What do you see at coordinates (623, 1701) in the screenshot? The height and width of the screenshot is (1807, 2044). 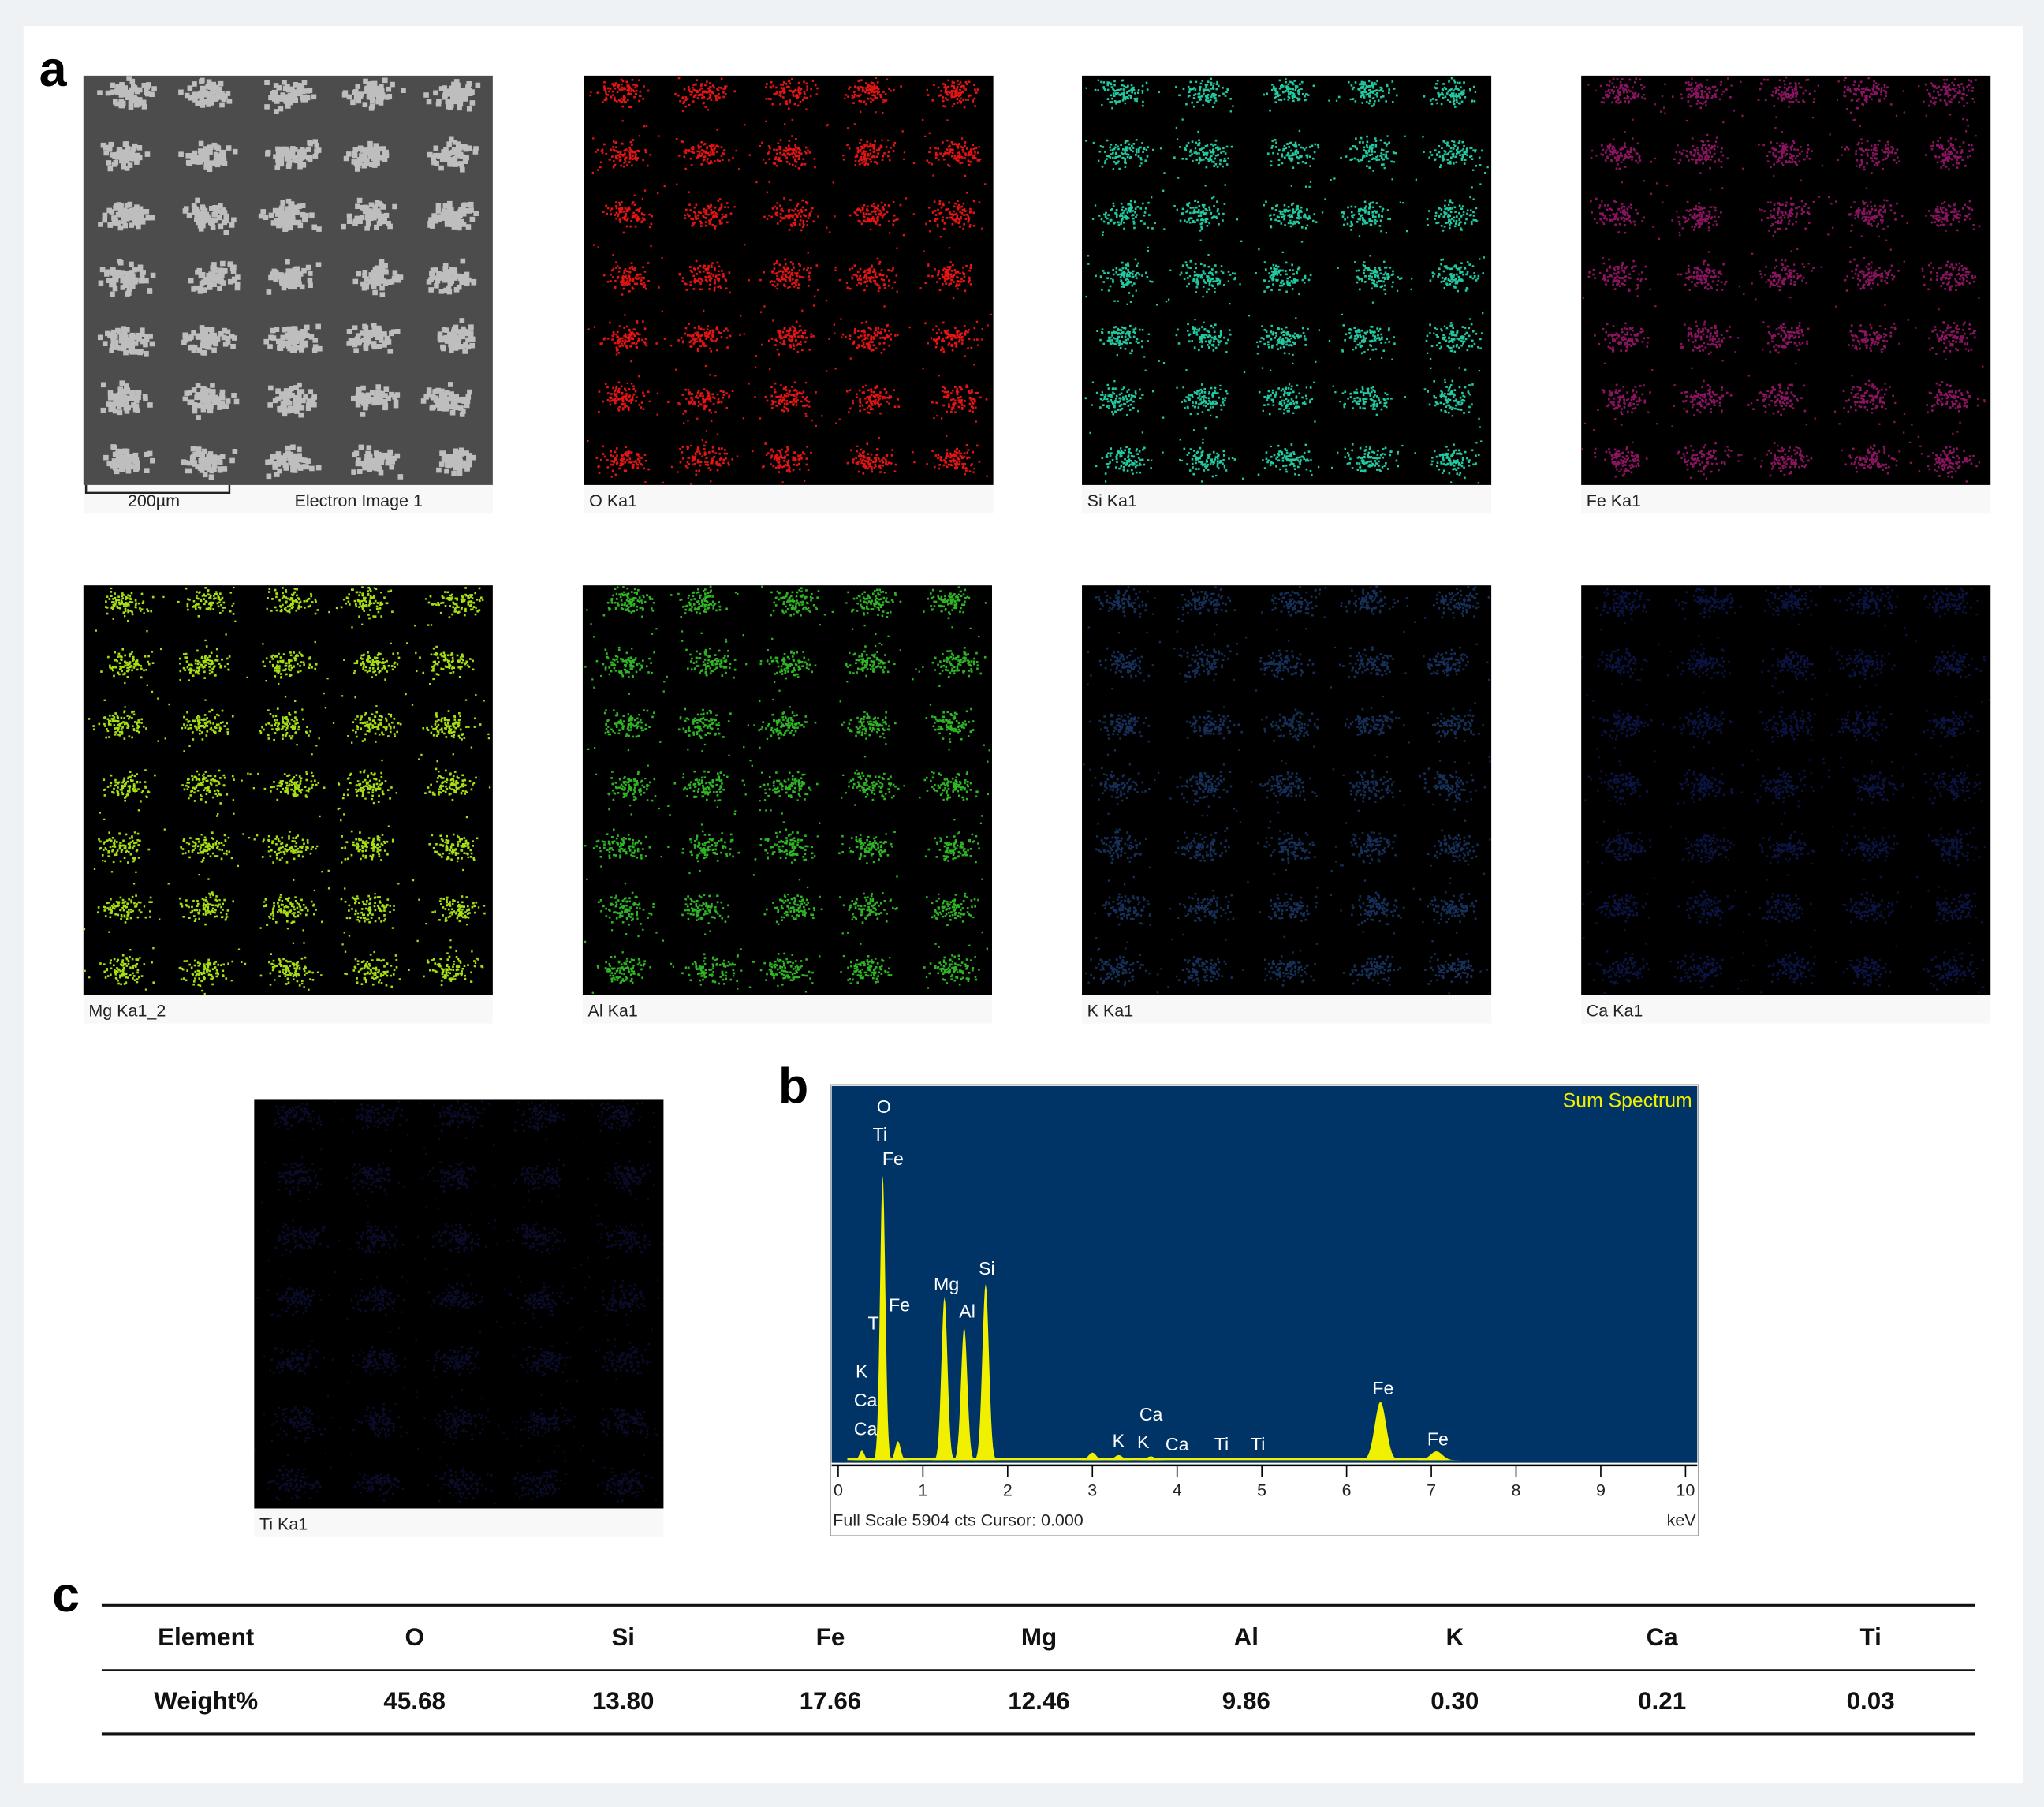 I see `table-cell: 13.80` at bounding box center [623, 1701].